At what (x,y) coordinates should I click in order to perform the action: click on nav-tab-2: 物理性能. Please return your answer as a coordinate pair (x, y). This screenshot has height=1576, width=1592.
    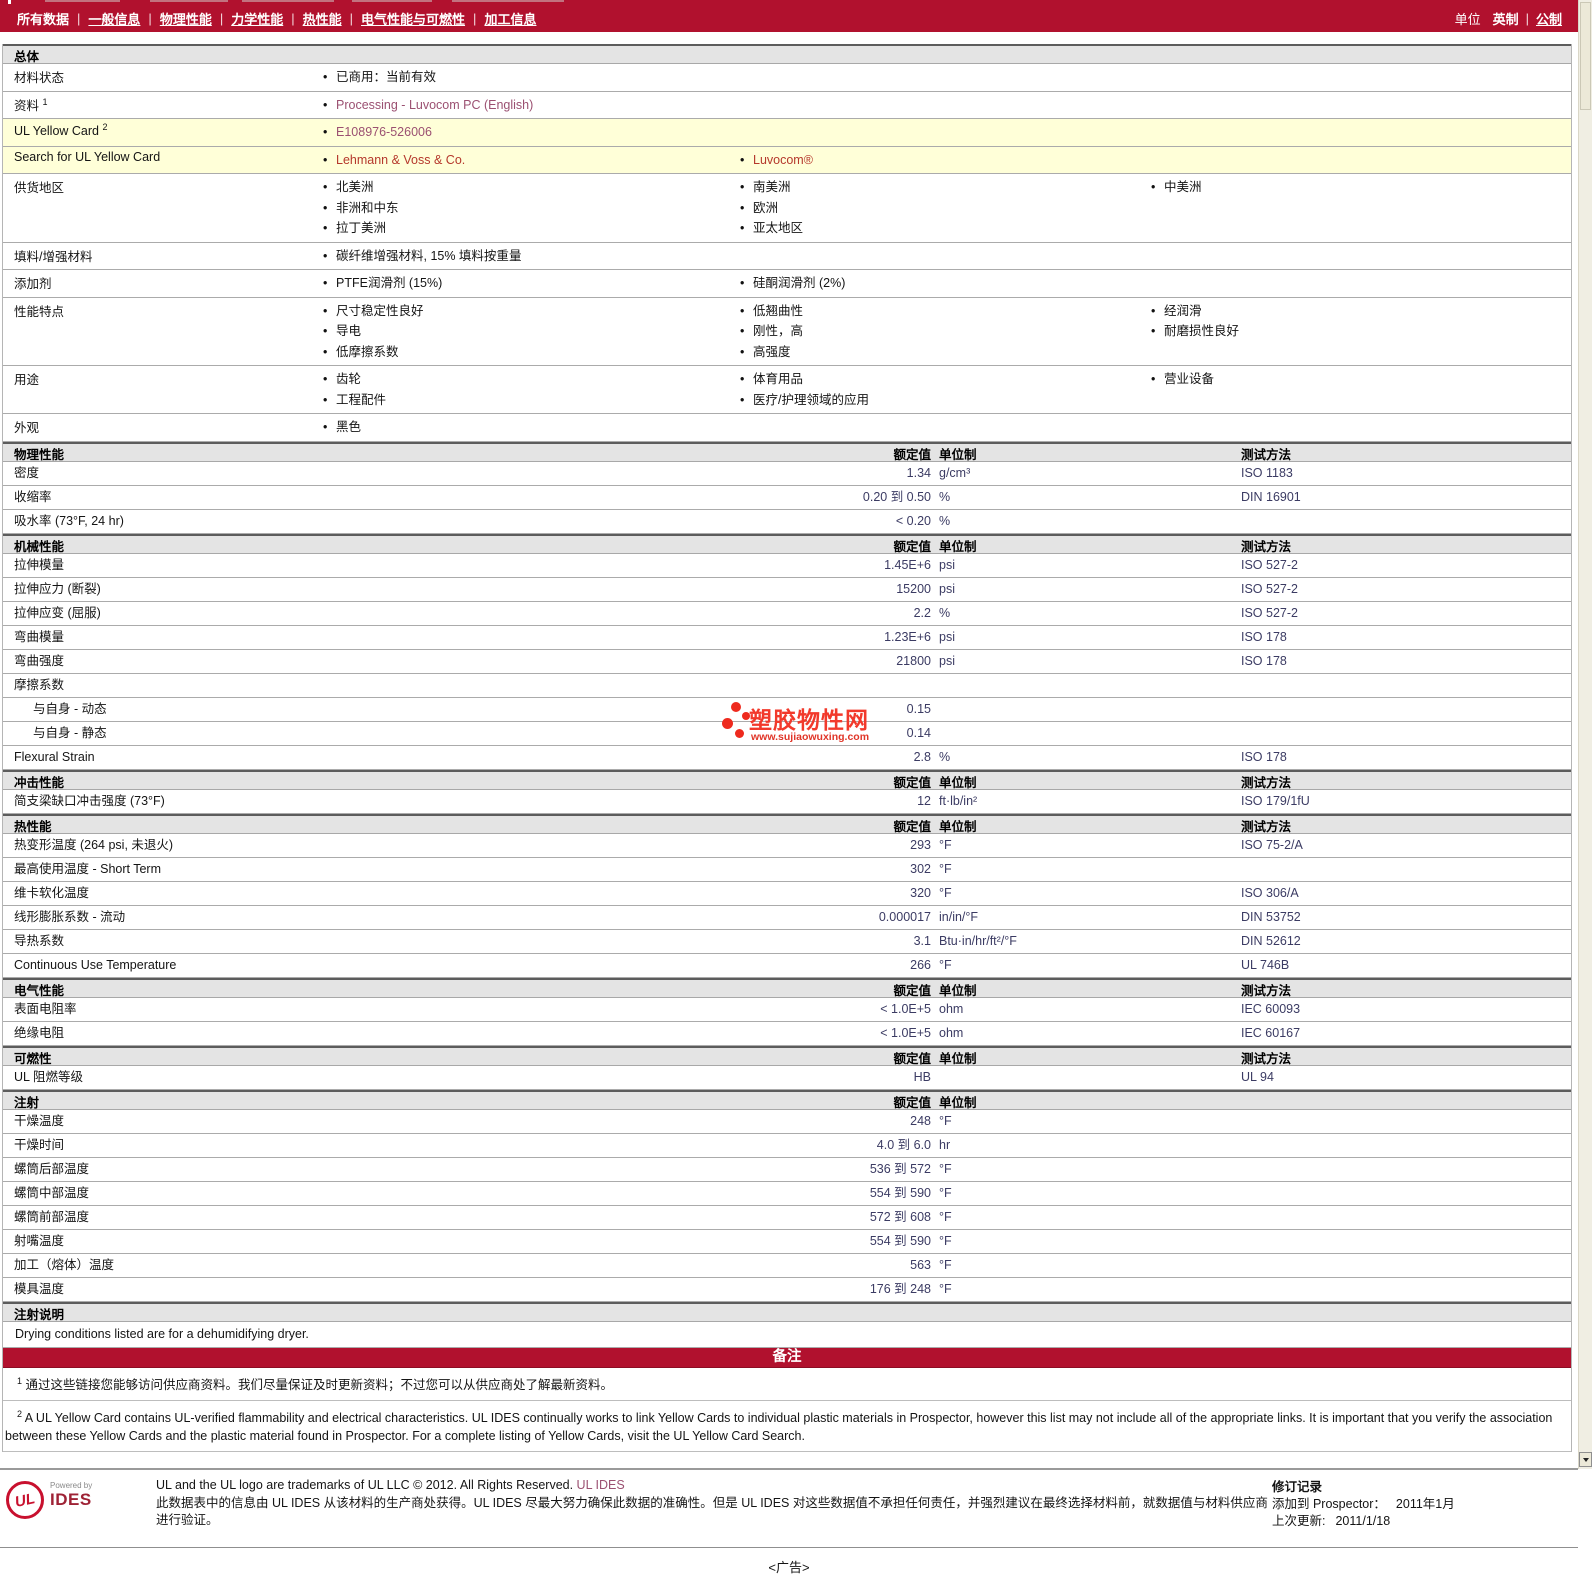
    Looking at the image, I should click on (185, 19).